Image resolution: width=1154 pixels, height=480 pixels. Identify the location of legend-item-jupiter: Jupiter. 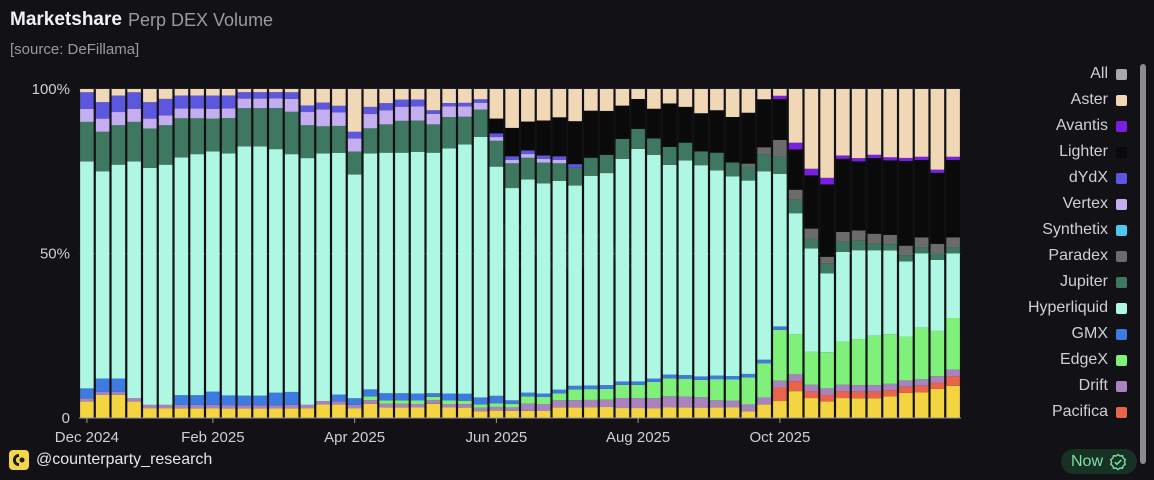
(1093, 282).